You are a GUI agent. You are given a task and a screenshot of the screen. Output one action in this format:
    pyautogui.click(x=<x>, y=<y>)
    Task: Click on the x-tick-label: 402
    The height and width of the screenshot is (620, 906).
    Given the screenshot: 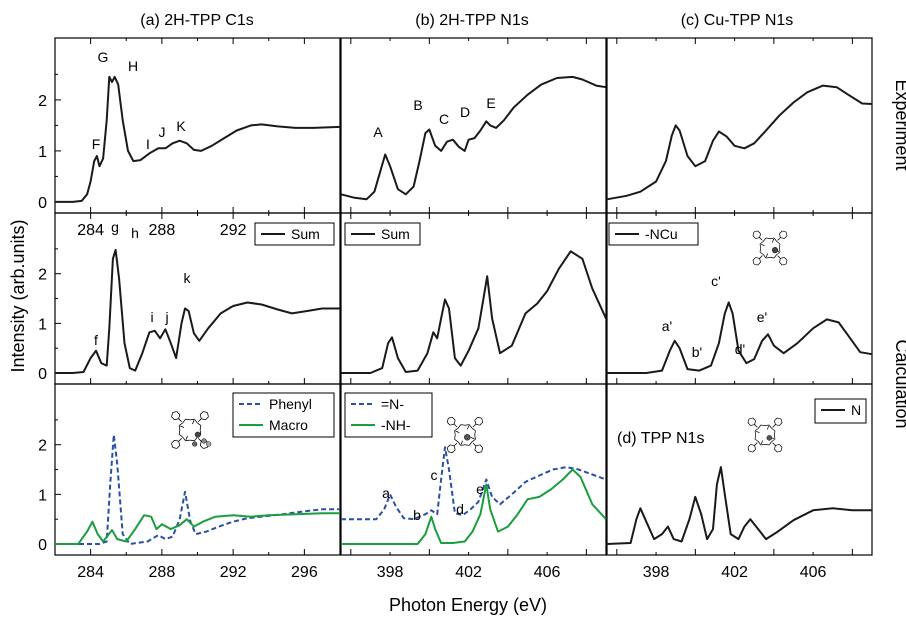 What is the action you would take?
    pyautogui.click(x=468, y=572)
    